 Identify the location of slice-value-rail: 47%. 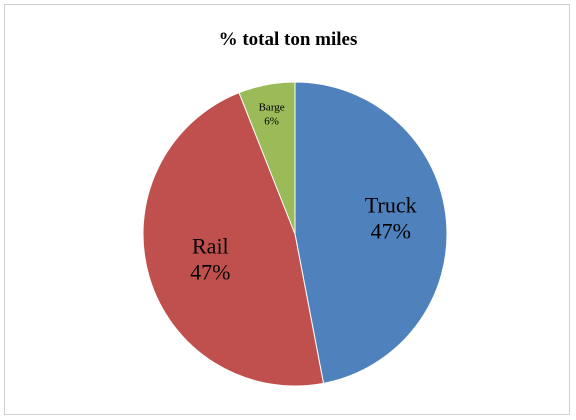
(210, 271).